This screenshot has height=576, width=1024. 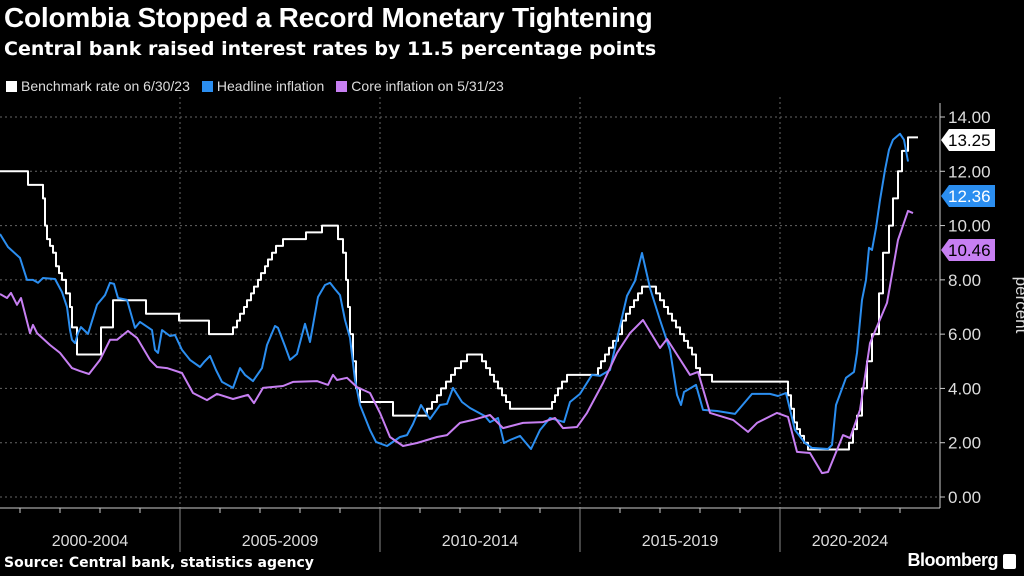 What do you see at coordinates (964, 497) in the screenshot?
I see `y-tick-label: 0.00` at bounding box center [964, 497].